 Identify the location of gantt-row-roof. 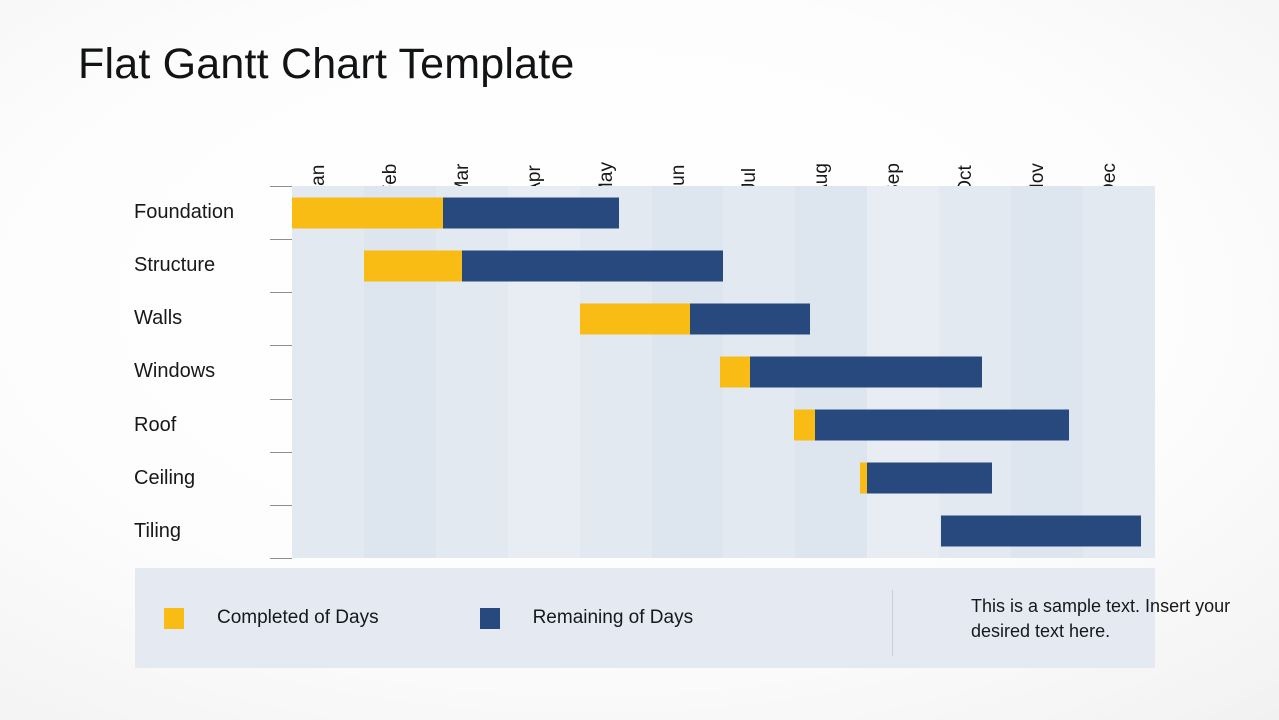
(723, 425).